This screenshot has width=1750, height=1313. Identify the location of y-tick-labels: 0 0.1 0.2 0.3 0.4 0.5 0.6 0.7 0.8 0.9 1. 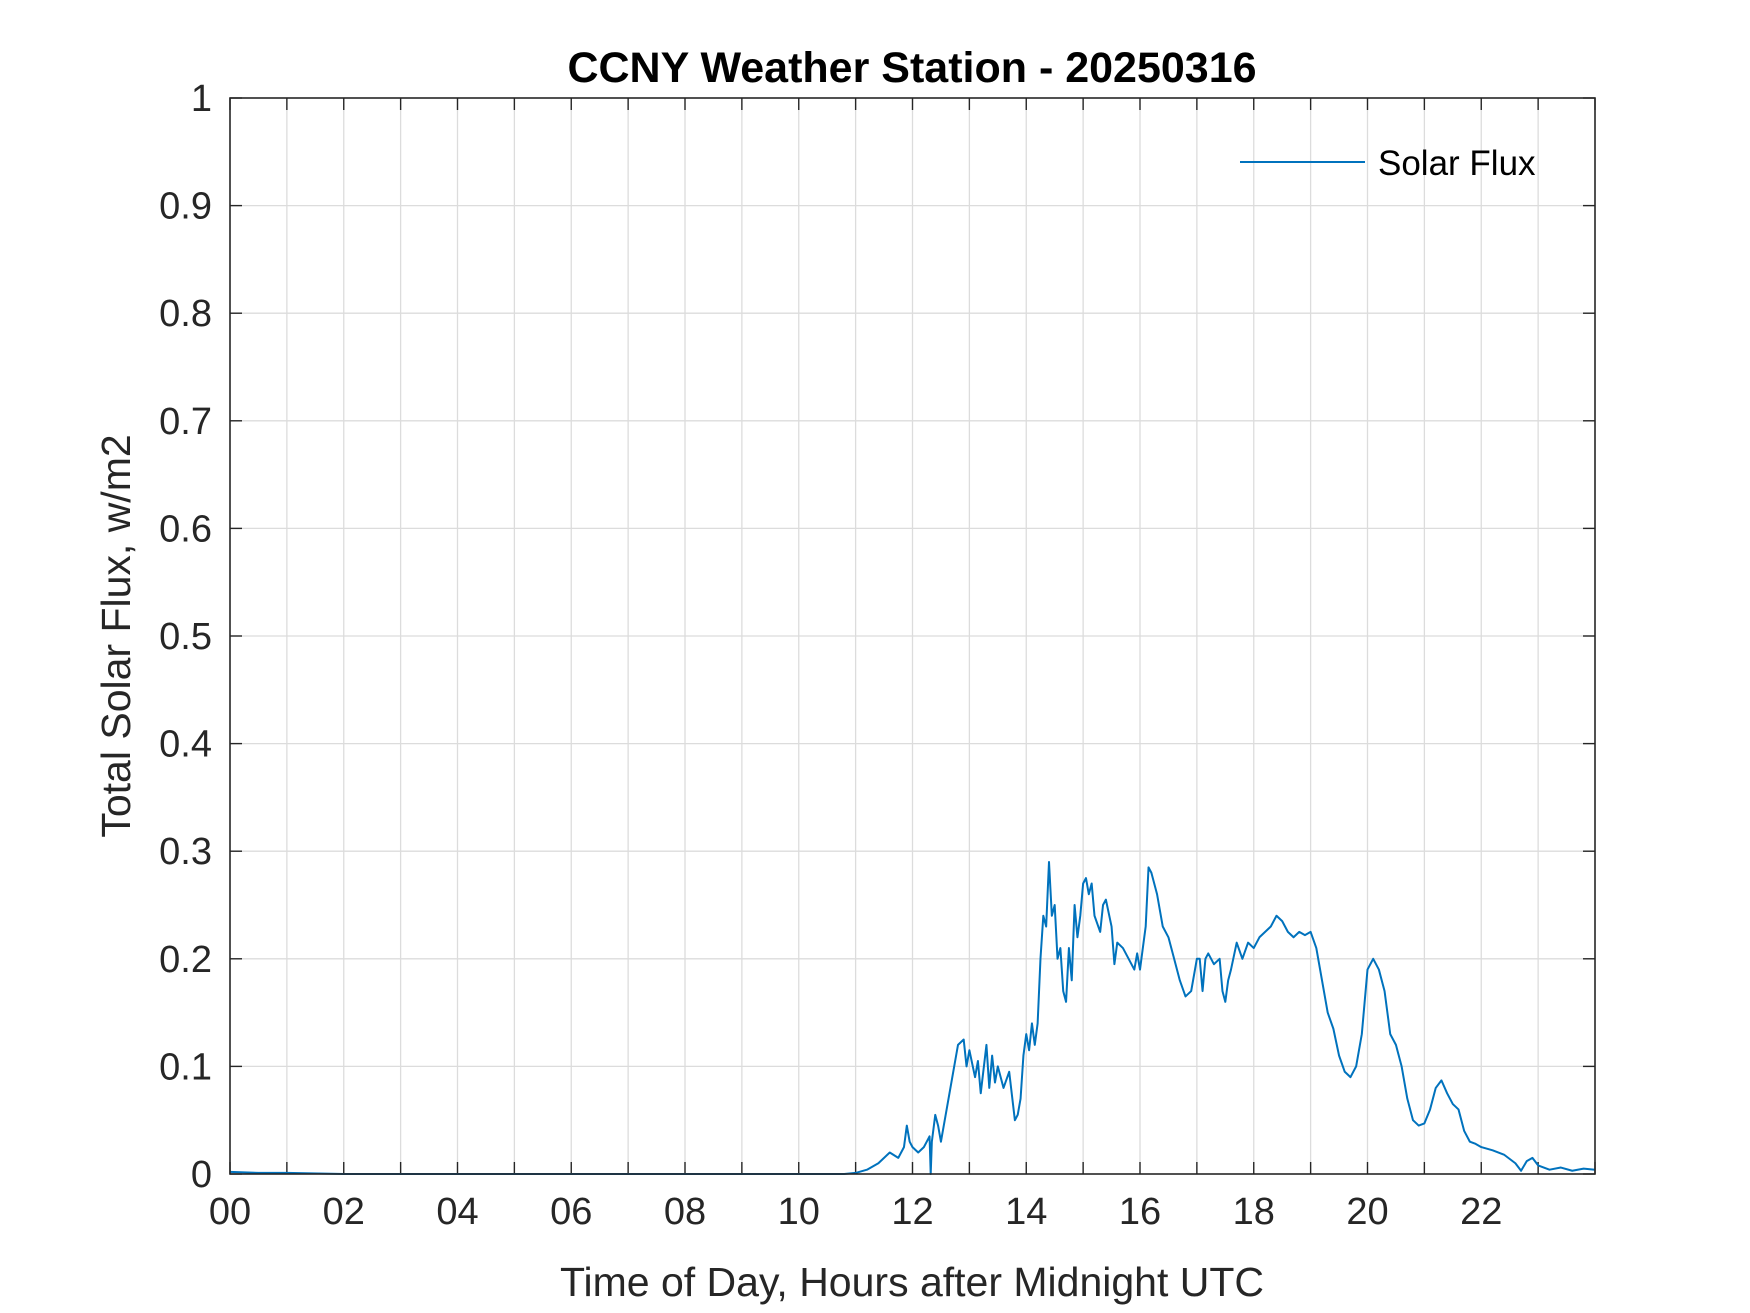
(185, 637).